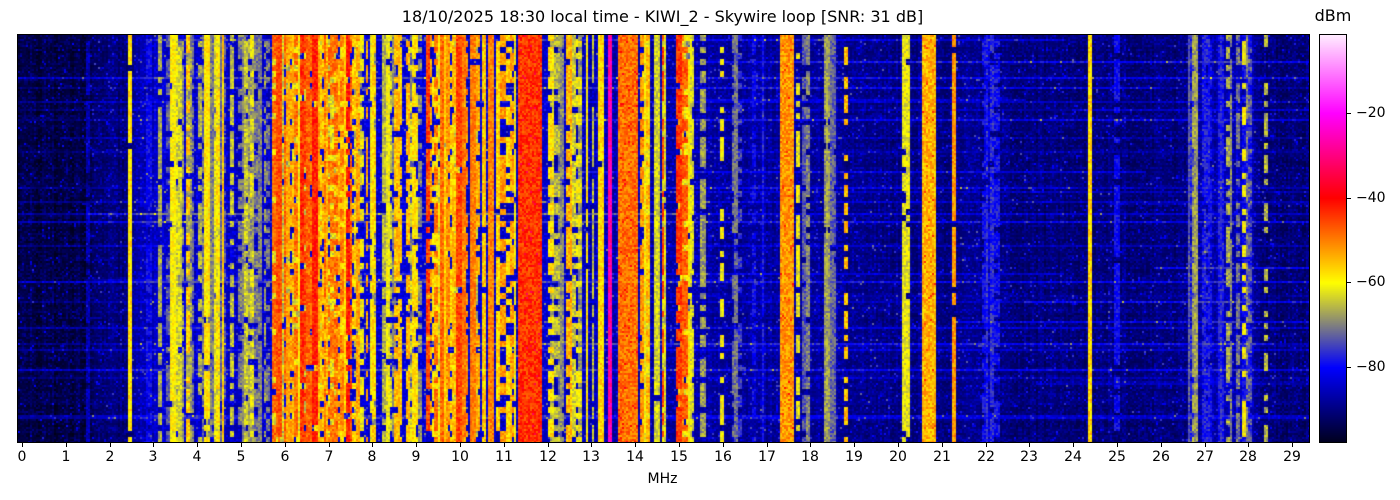  I want to click on x-tick-label: 7, so click(329, 457).